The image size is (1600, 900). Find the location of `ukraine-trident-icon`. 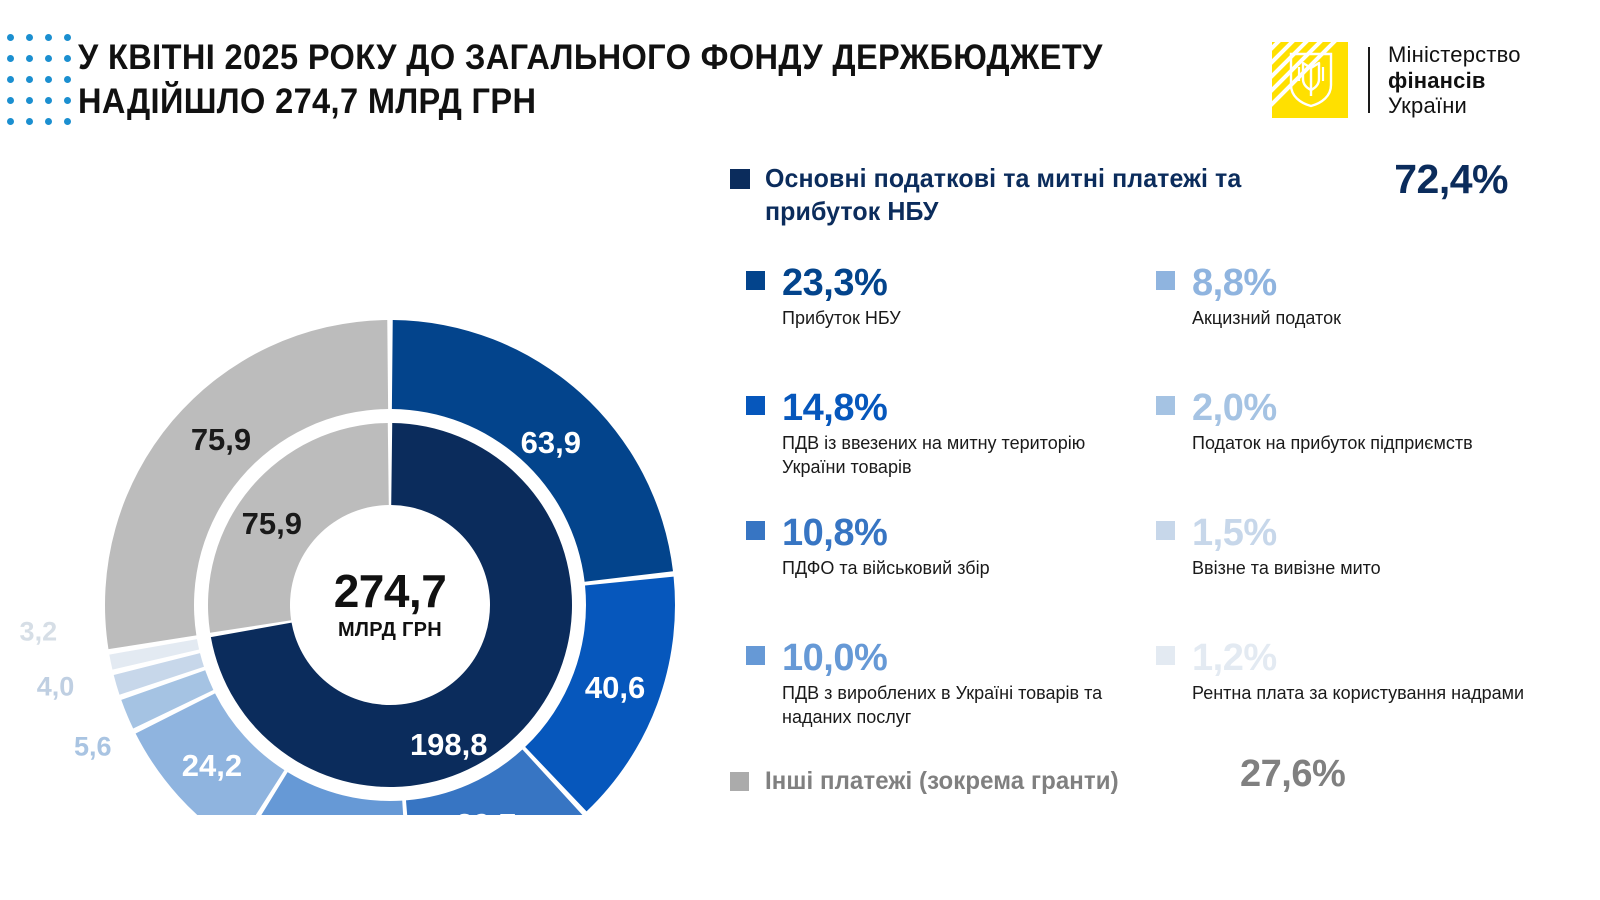

ukraine-trident-icon is located at coordinates (1310, 80).